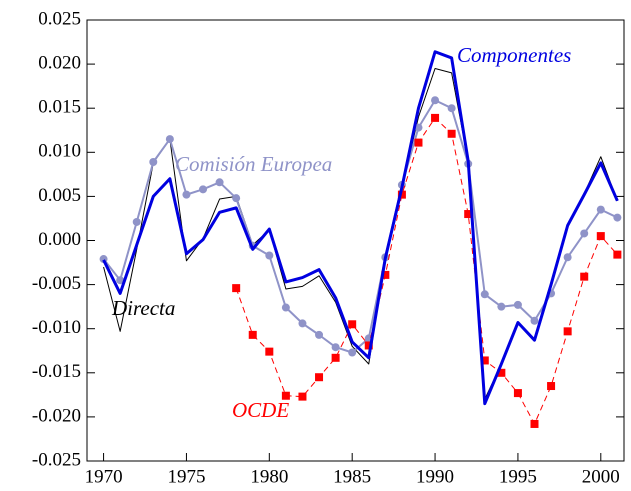 The height and width of the screenshot is (491, 631). Describe the element at coordinates (514, 55) in the screenshot. I see `series-label: Componentes` at that location.